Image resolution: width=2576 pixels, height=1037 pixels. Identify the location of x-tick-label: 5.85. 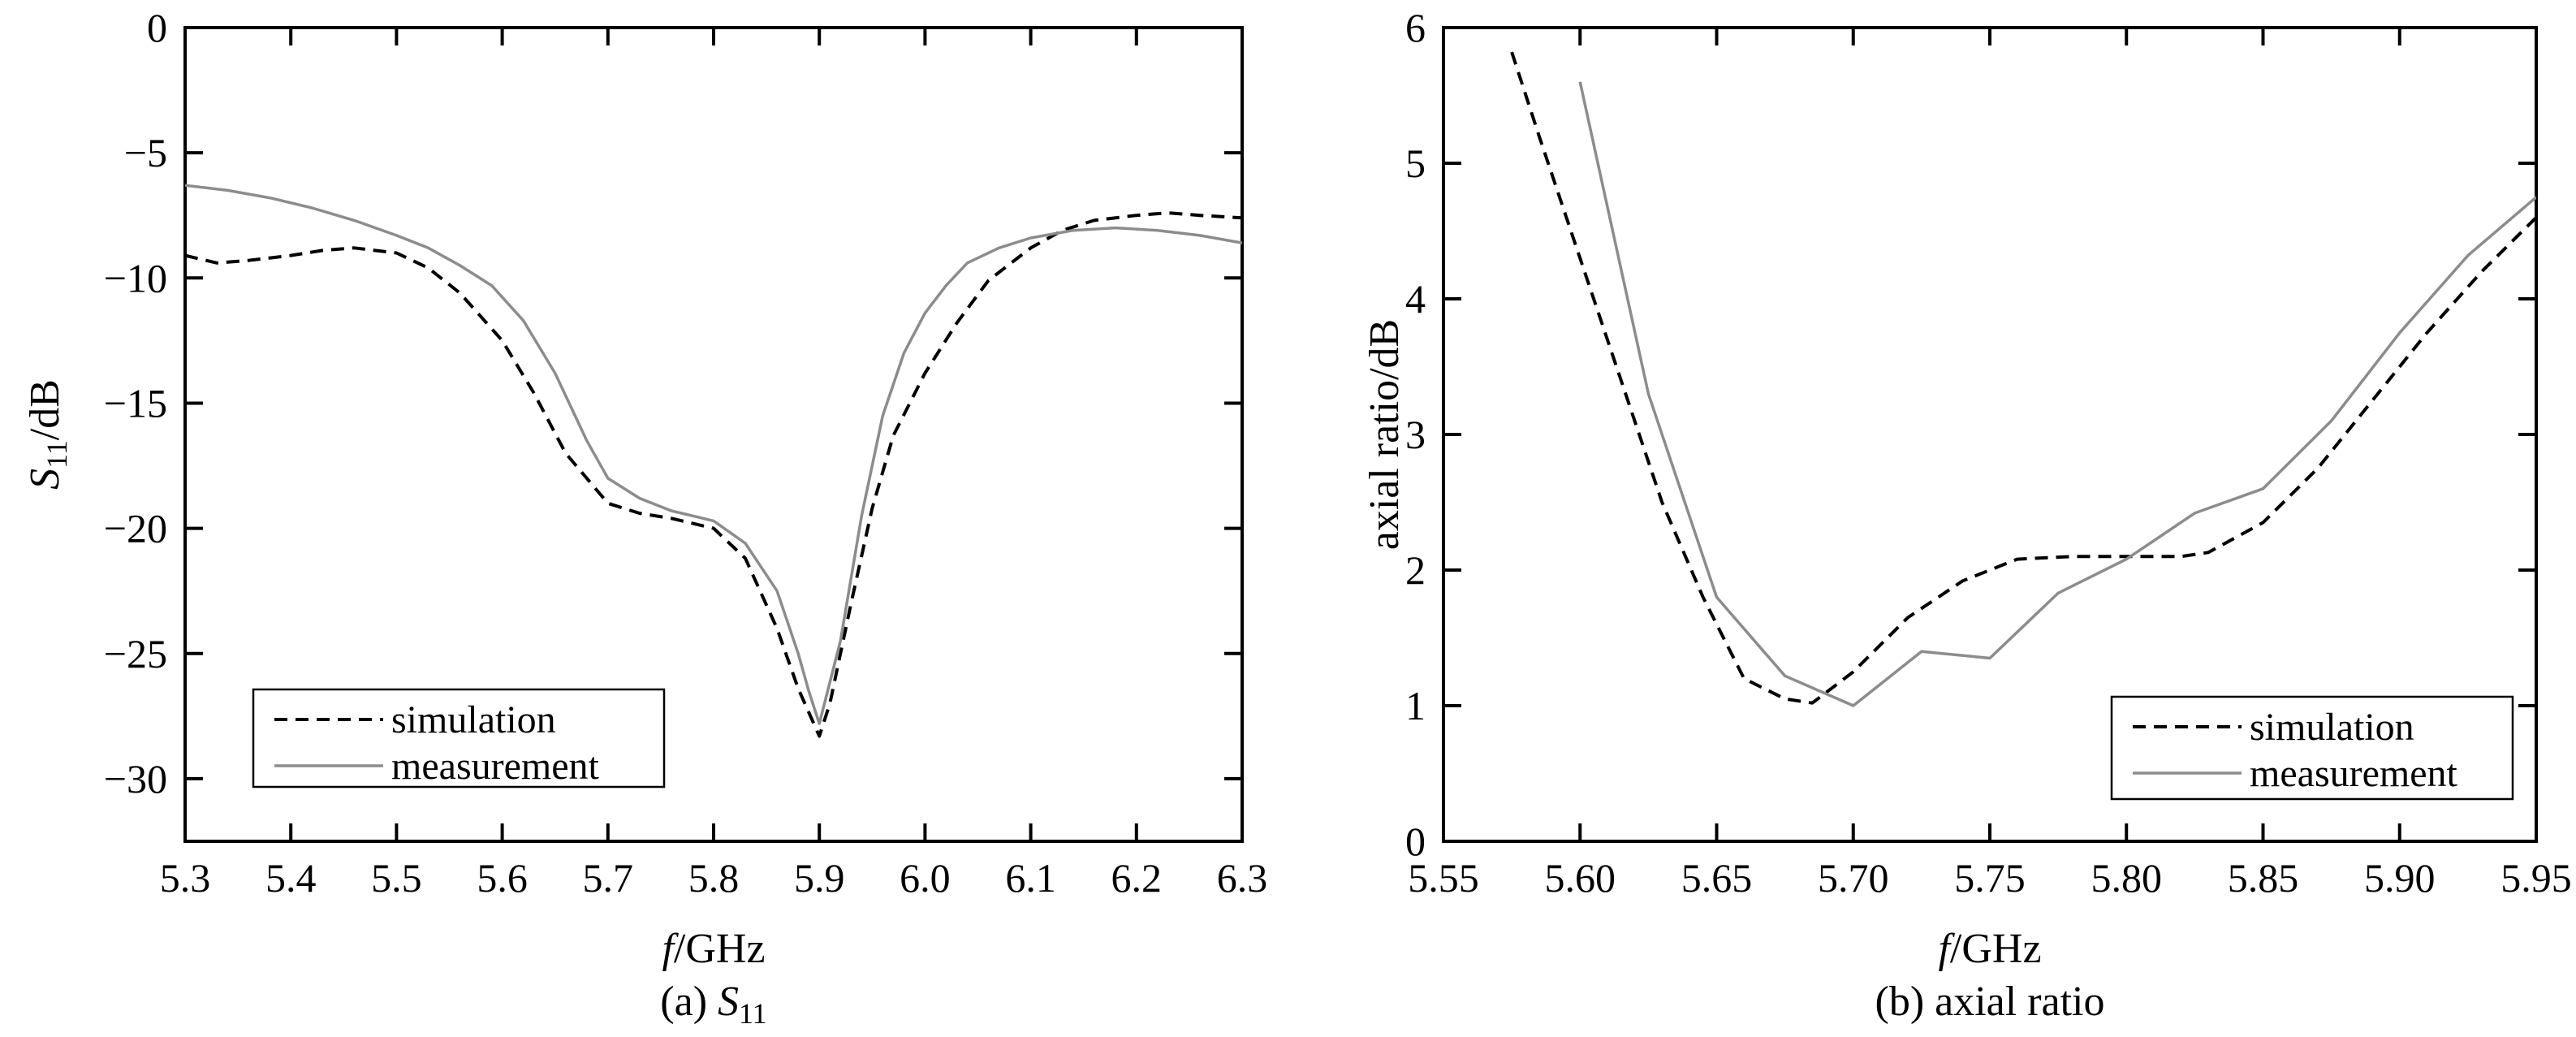
(2263, 878).